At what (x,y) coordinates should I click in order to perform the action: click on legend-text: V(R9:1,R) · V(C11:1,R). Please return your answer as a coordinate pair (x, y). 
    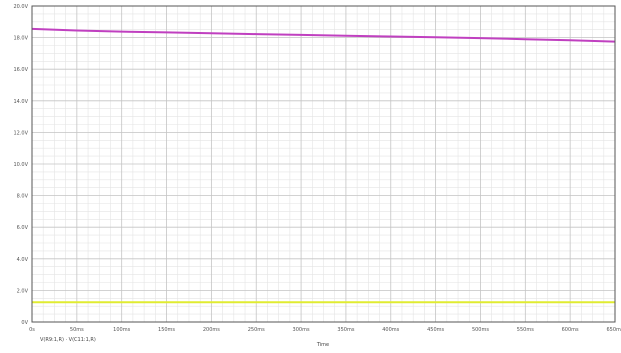
    Looking at the image, I should click on (68, 340).